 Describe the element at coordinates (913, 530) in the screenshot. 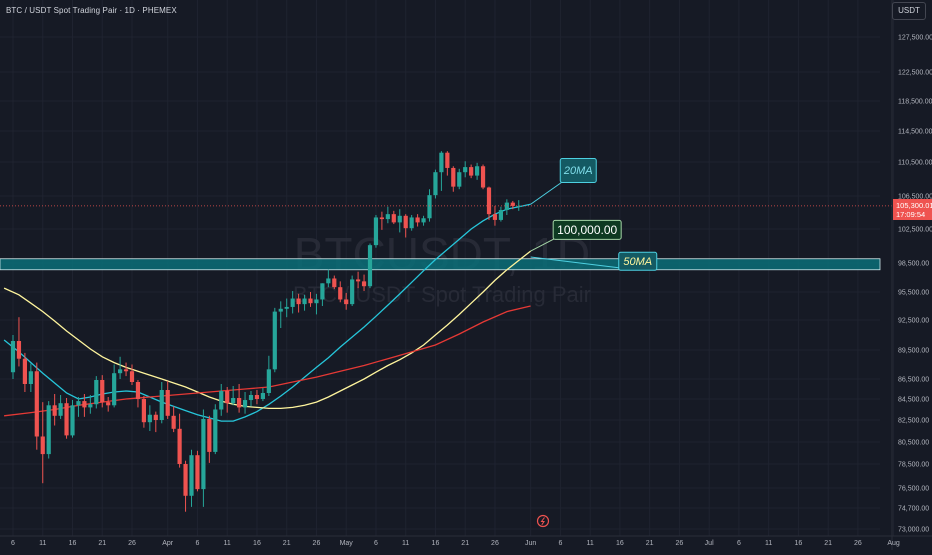

I see `price-tick-label: 73,000.00` at that location.